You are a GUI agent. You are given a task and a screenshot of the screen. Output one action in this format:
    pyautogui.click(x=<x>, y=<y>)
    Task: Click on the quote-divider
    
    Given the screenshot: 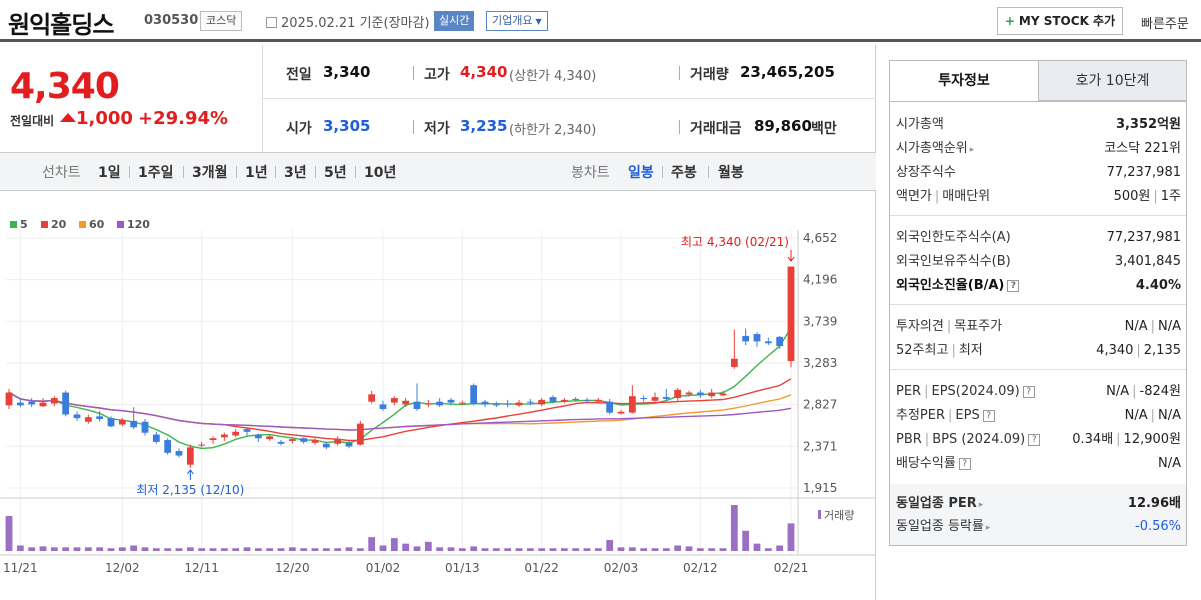 What is the action you would take?
    pyautogui.click(x=569, y=98)
    